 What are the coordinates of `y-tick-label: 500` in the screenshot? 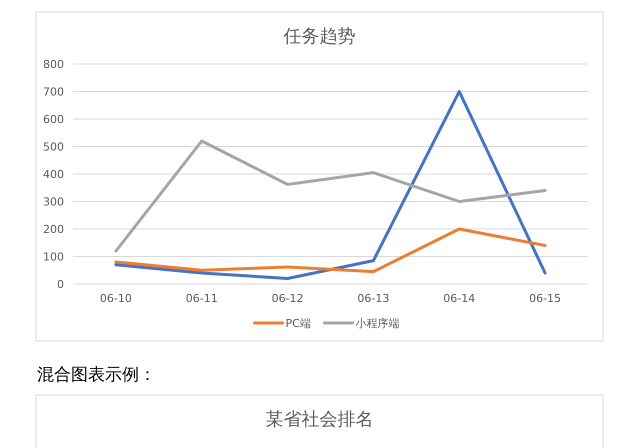 It's located at (53, 147).